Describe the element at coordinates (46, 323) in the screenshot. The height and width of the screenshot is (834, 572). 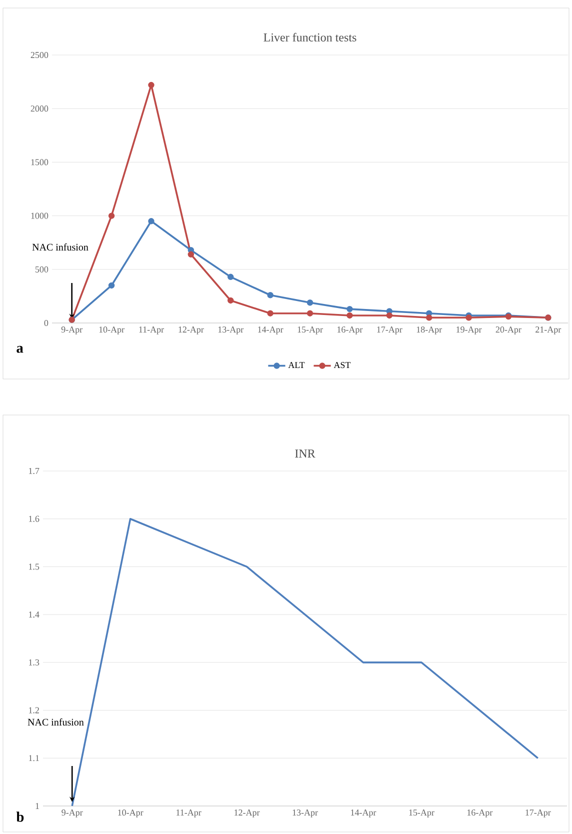
I see `y-tick-label: 0` at that location.